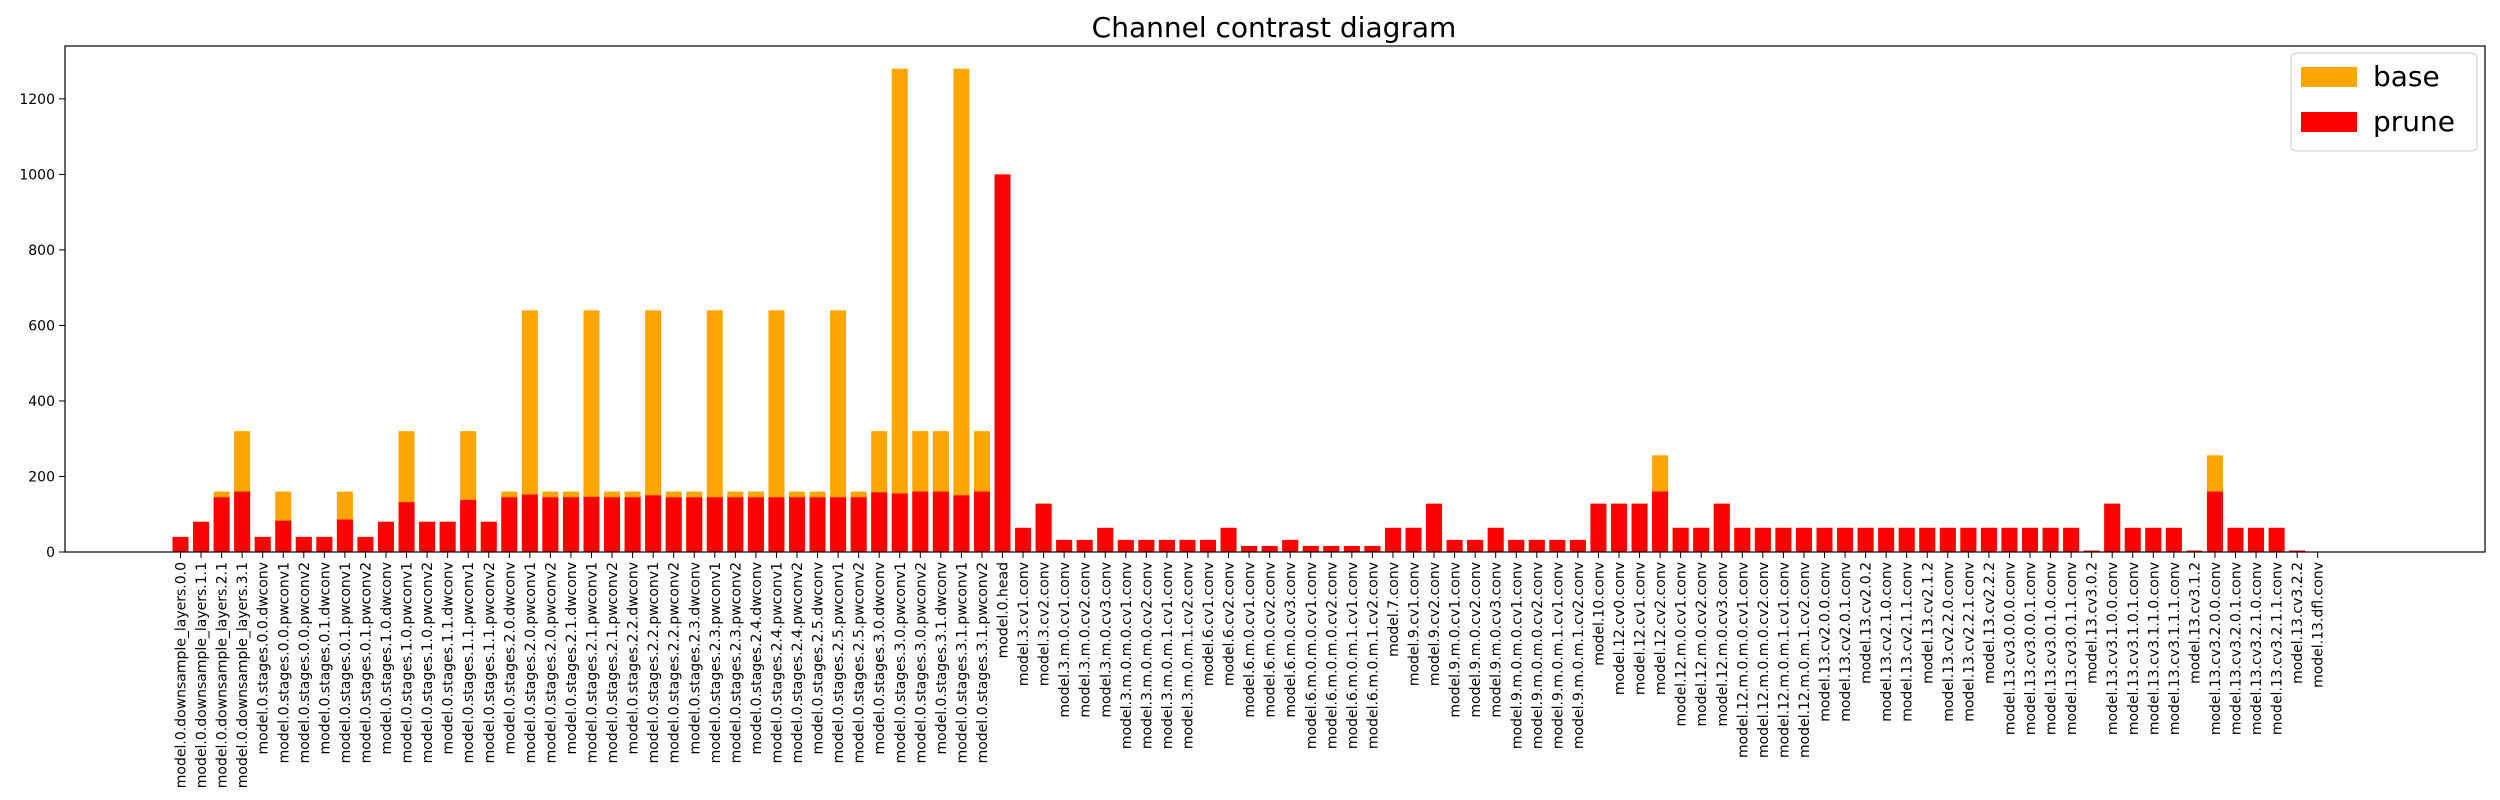  What do you see at coordinates (1497, 640) in the screenshot?
I see `x-tick-label: model.9.m.0.cv3.conv` at bounding box center [1497, 640].